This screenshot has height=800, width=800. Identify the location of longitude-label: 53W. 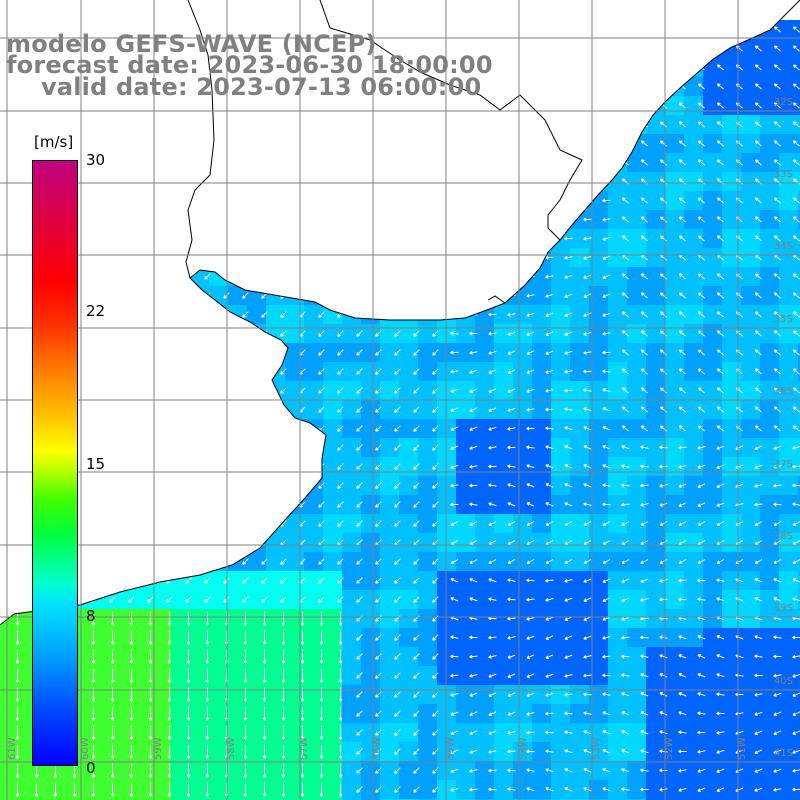
(596, 748).